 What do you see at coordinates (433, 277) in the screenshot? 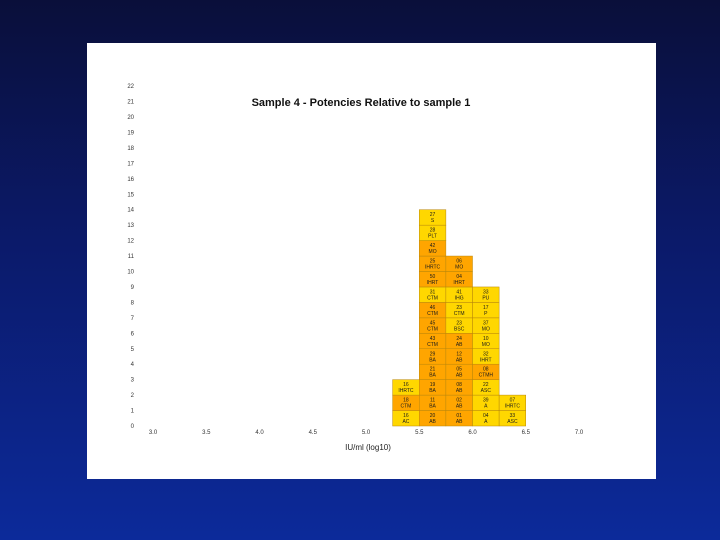
I see `cell-id-label: 50` at bounding box center [433, 277].